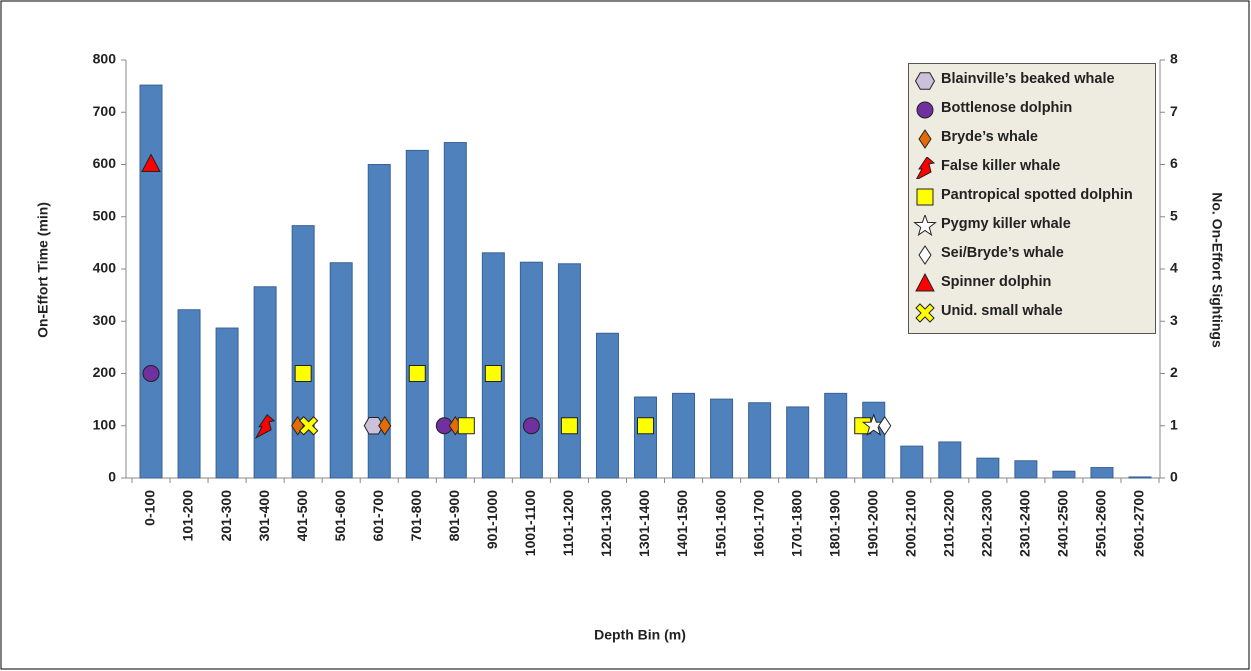 This screenshot has height=671, width=1251. I want to click on legend-item: Bottlenose dolphin, so click(1032, 110).